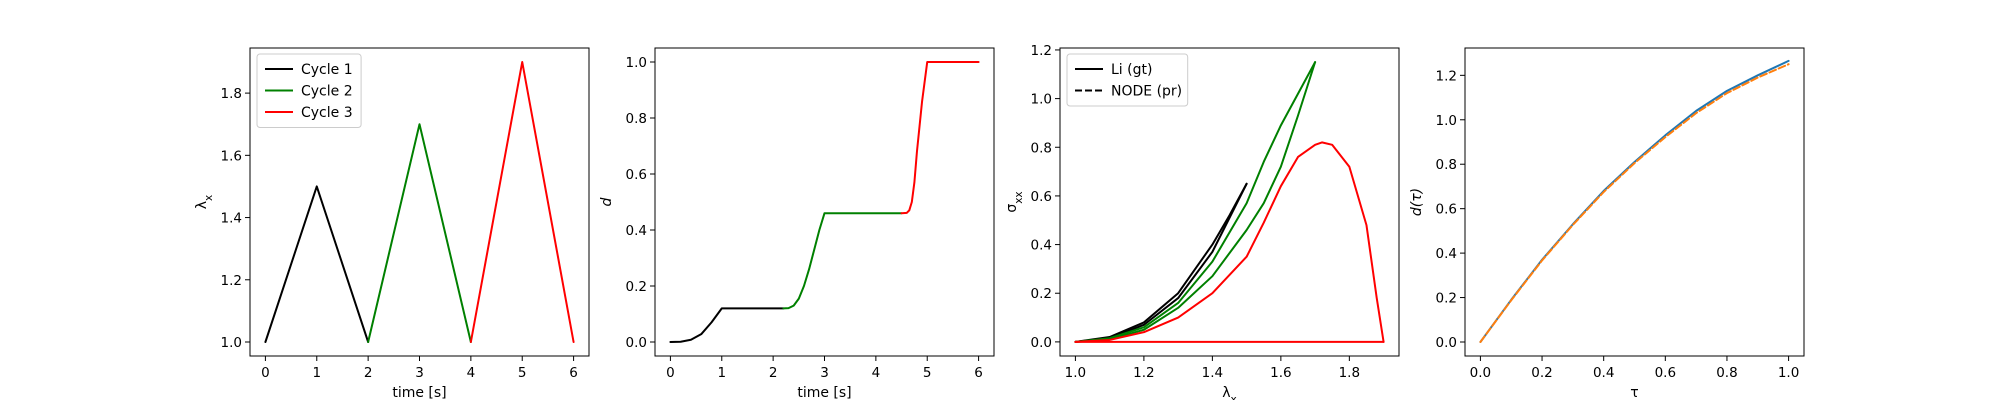  What do you see at coordinates (1131, 70) in the screenshot?
I see `legend-label: Li (gt)` at bounding box center [1131, 70].